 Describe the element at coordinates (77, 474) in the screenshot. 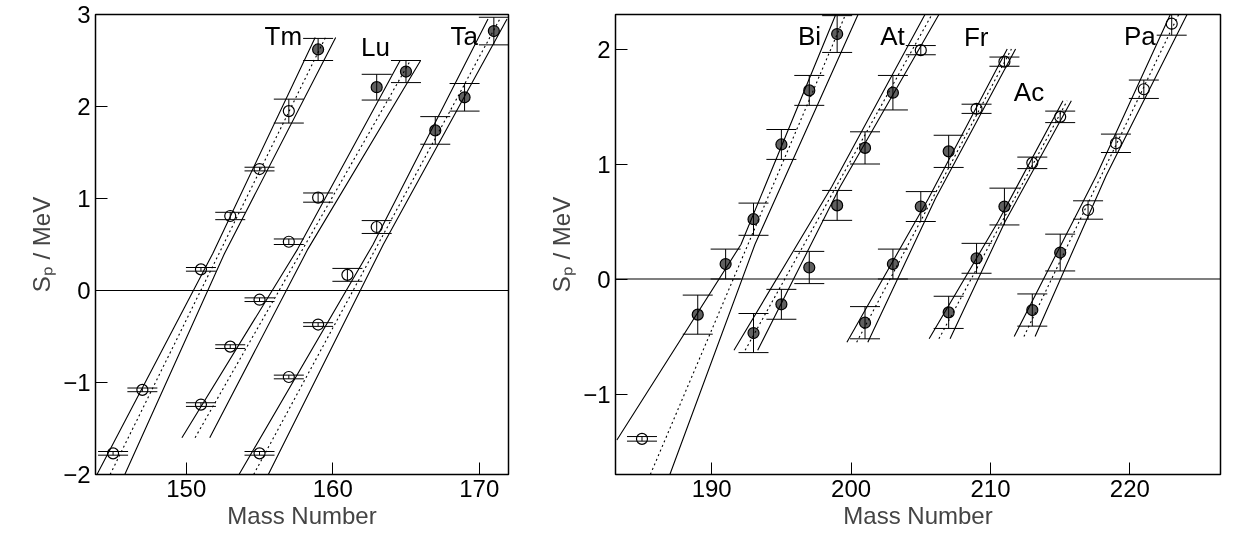

I see `y-tick-label: −2` at that location.